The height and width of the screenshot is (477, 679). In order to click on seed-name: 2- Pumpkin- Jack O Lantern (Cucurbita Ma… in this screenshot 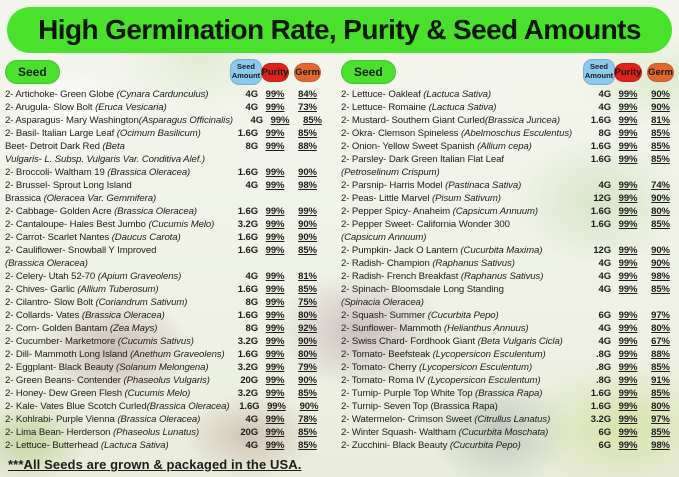, I will do `click(461, 250)`.